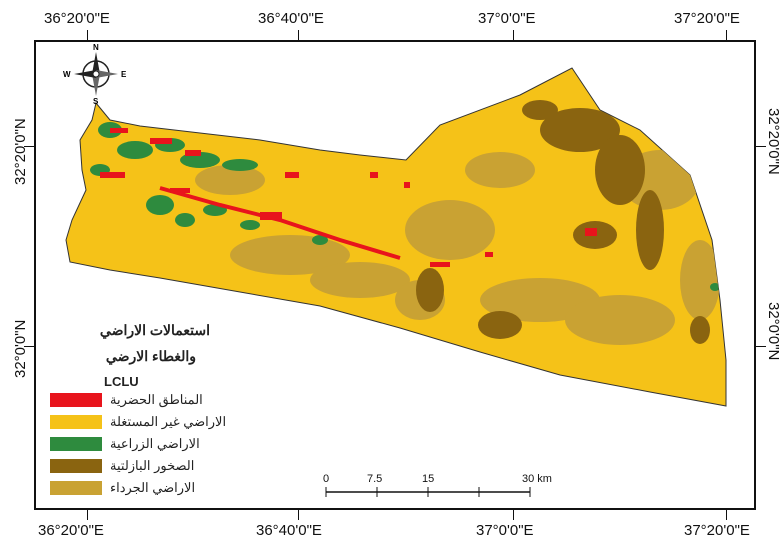 Image resolution: width=784 pixels, height=546 pixels. I want to click on bottom-longitude-label: 36°40'0"E, so click(289, 530).